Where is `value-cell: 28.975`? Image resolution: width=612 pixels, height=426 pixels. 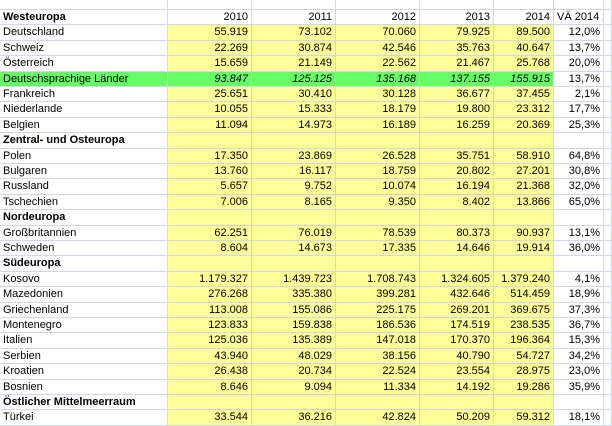 value-cell: 28.975 is located at coordinates (524, 372).